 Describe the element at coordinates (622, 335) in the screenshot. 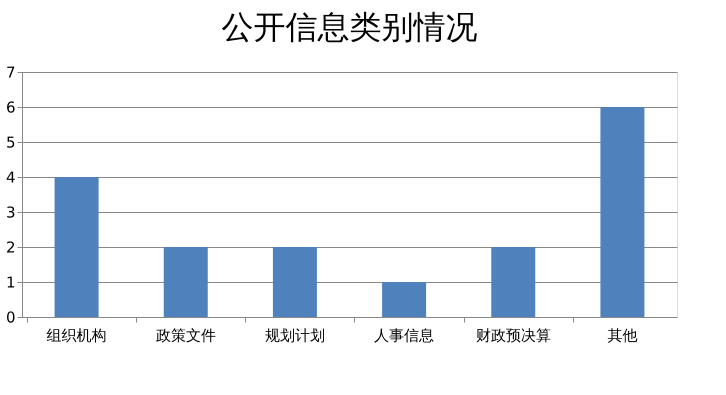

I see `x-tick-label: 其他` at that location.